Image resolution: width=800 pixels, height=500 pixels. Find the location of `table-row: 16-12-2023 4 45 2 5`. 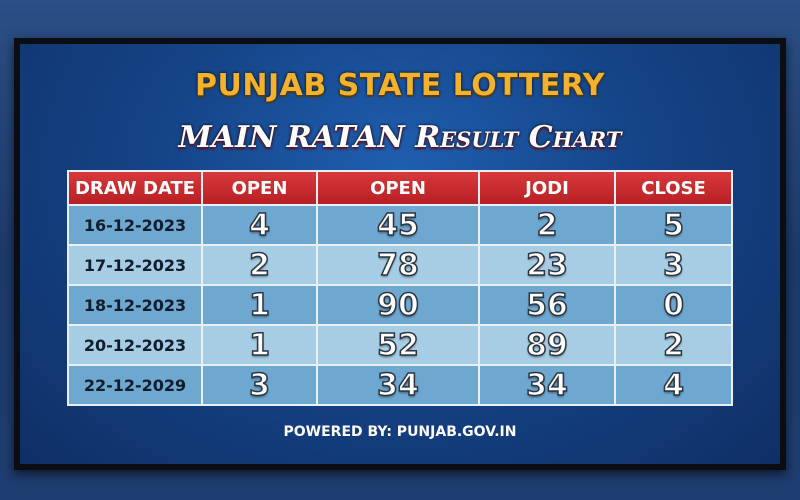

table-row: 16-12-2023 4 45 2 5 is located at coordinates (400, 225).